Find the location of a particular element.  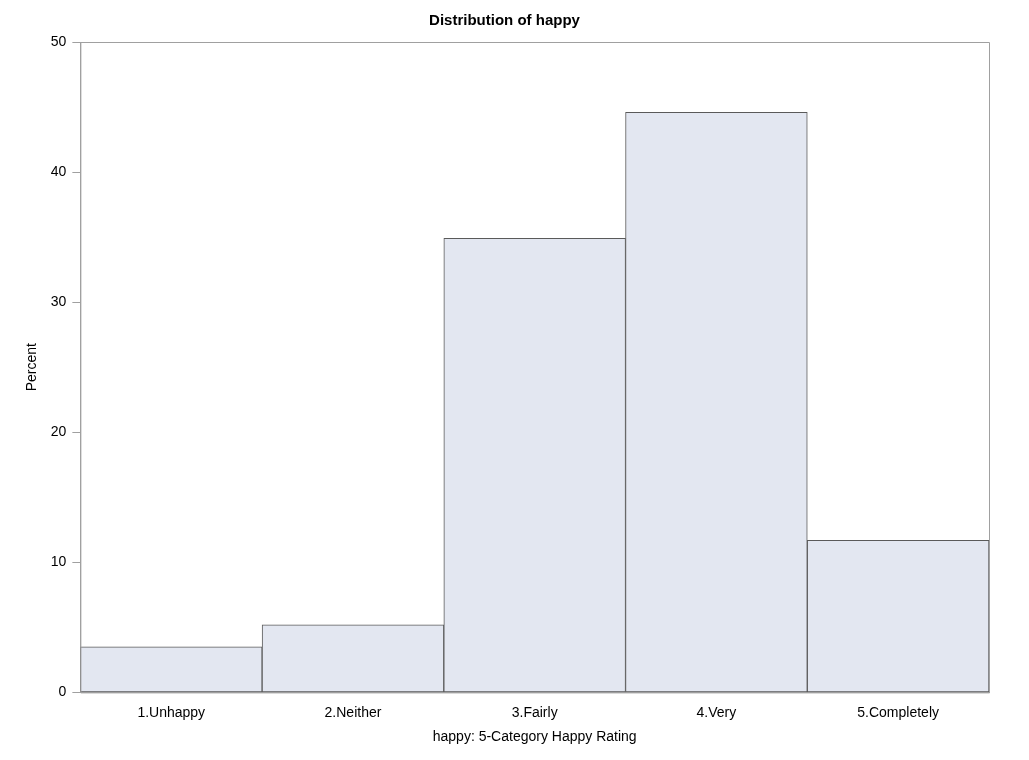

y-axis-title: Percent is located at coordinates (31, 367).